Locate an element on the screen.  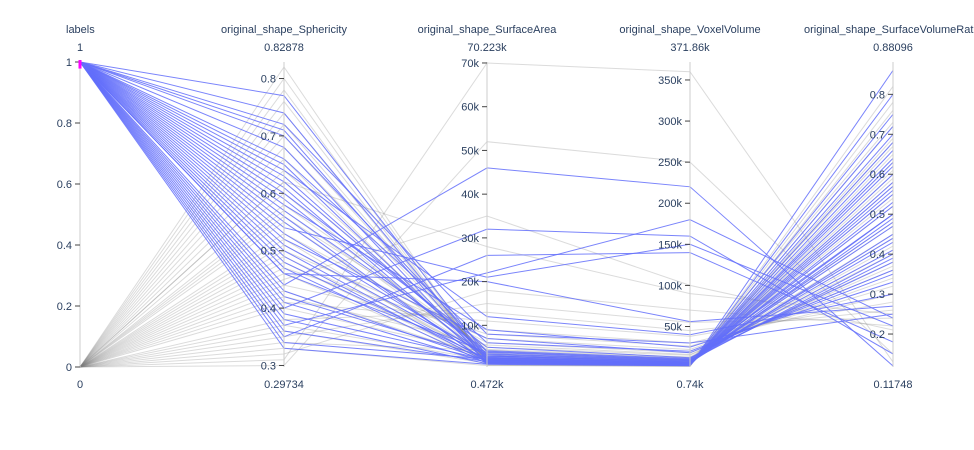
axis-range-min: 0 is located at coordinates (80, 385).